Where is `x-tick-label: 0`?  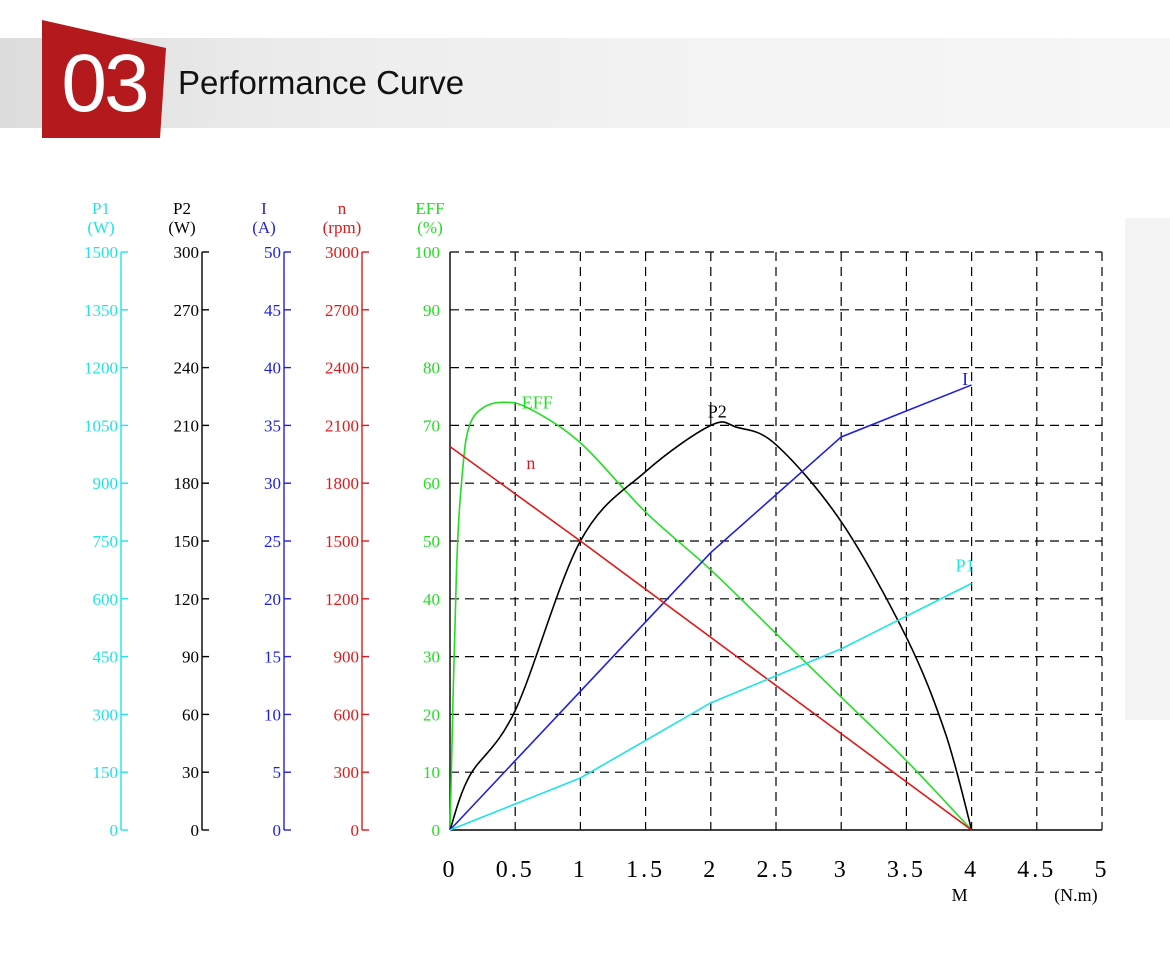 x-tick-label: 0 is located at coordinates (450, 870).